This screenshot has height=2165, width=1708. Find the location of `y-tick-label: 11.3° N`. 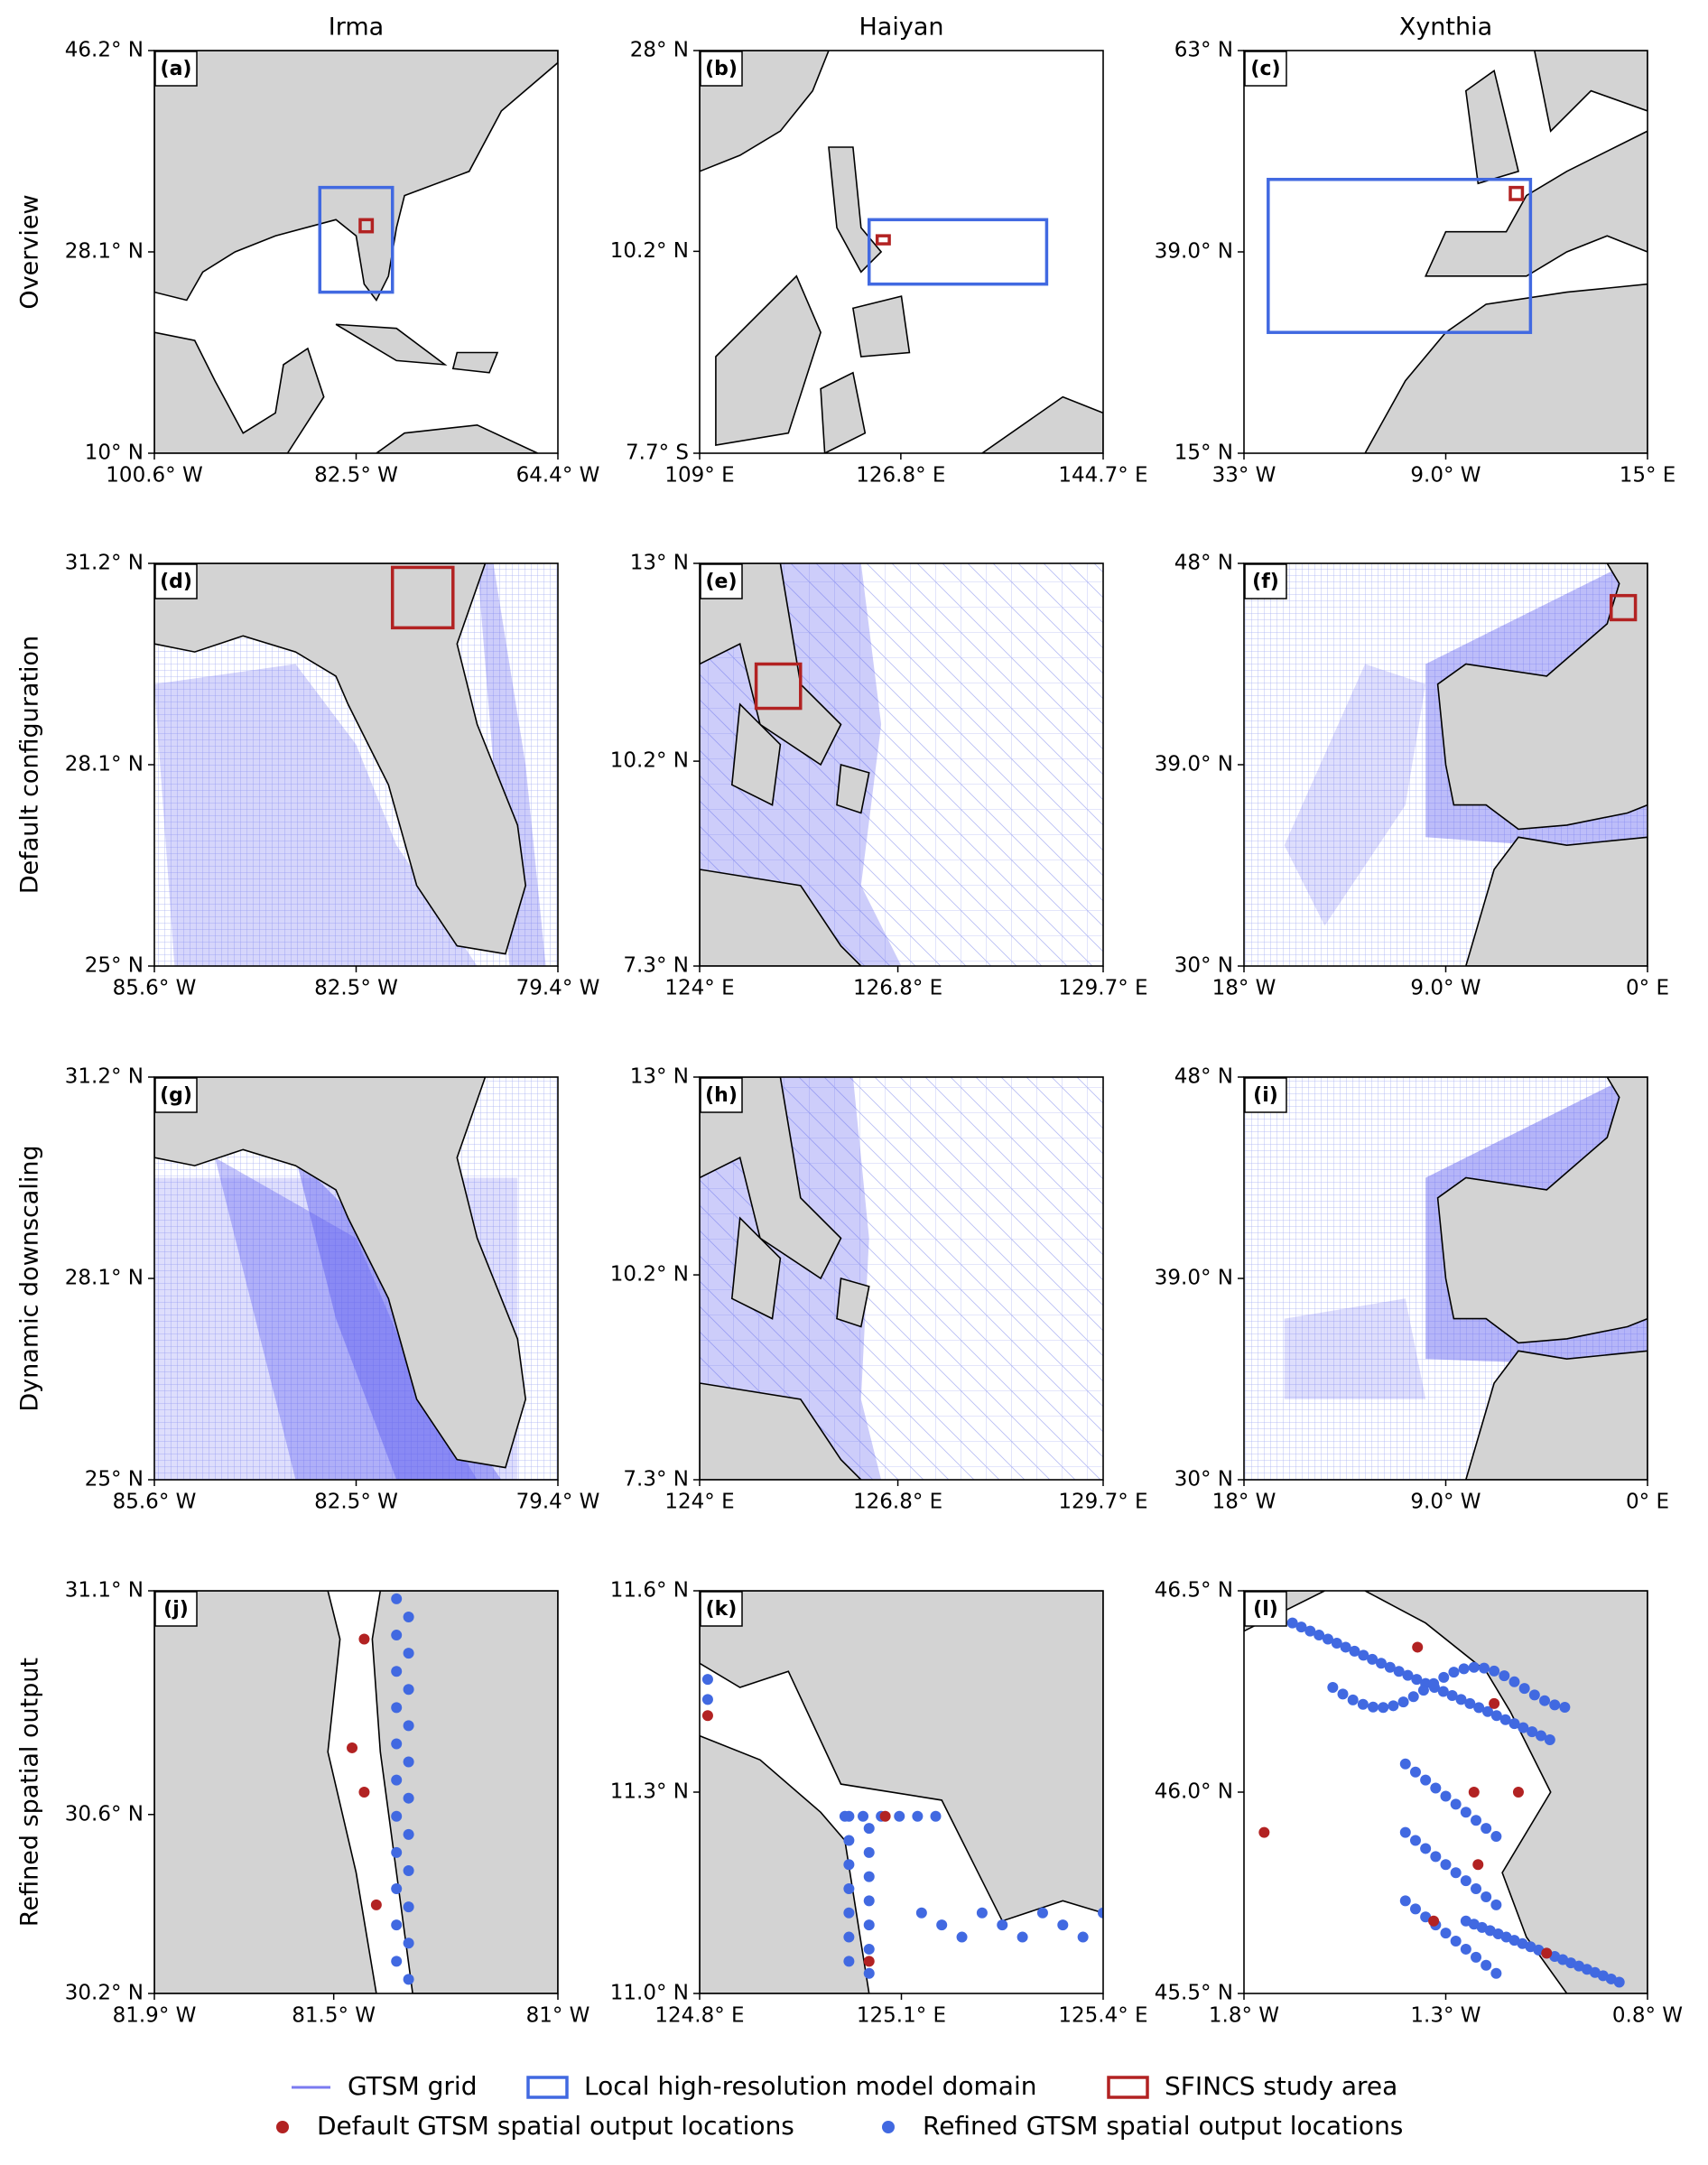

y-tick-label: 11.3° N is located at coordinates (649, 1792).